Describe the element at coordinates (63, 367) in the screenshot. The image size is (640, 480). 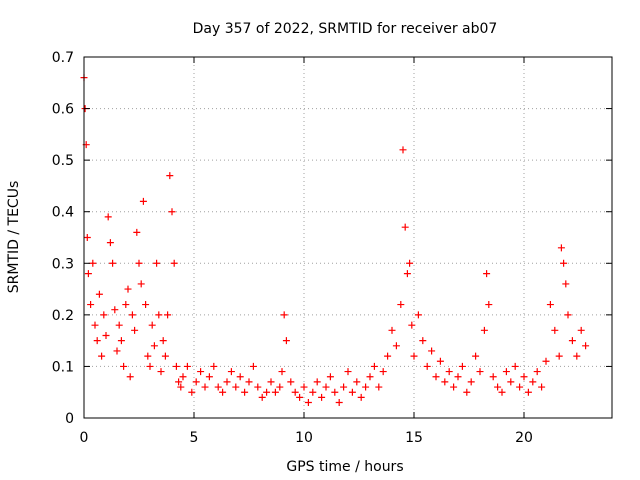
I see `y-tick-label: 0.1` at that location.